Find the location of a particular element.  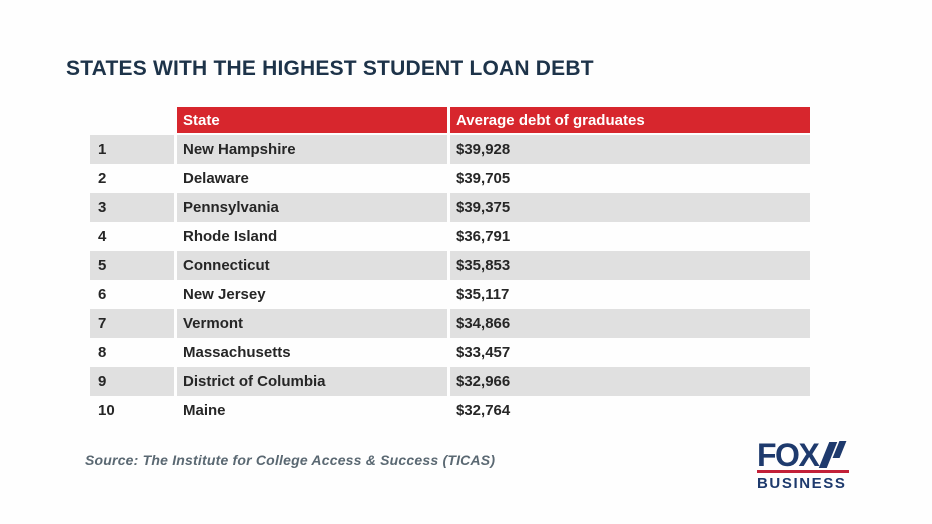

table-row: 10 Maine $32,764 is located at coordinates (450, 410).